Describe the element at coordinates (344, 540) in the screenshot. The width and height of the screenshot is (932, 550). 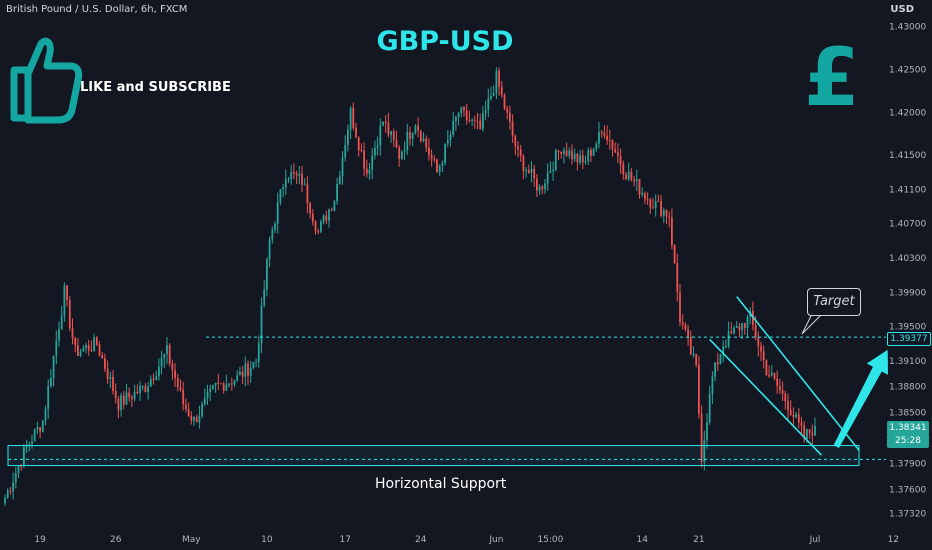
I see `time-tick-label: 17` at that location.